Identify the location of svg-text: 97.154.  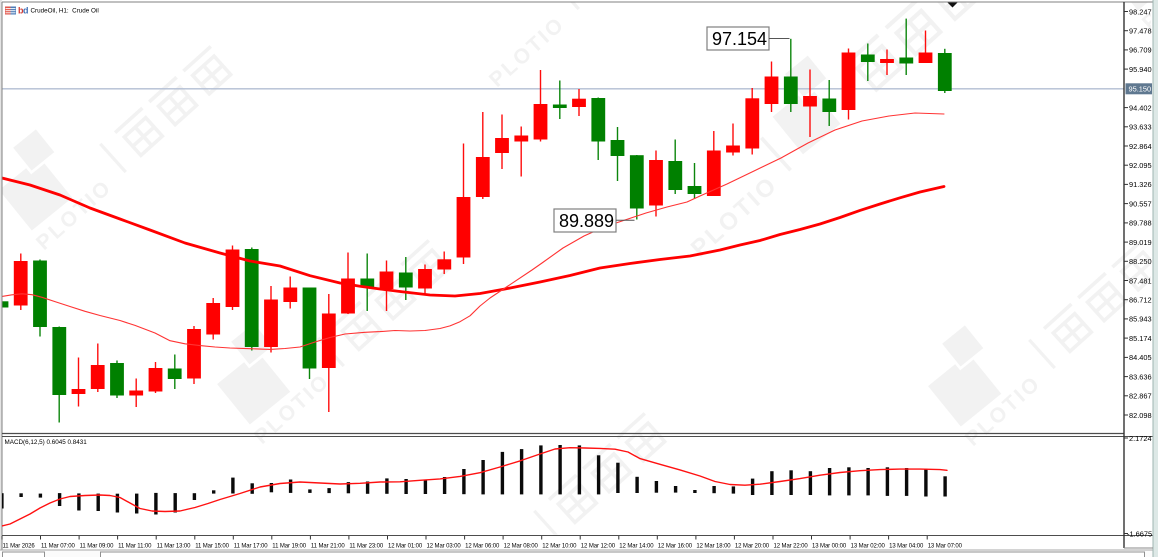
(739, 39).